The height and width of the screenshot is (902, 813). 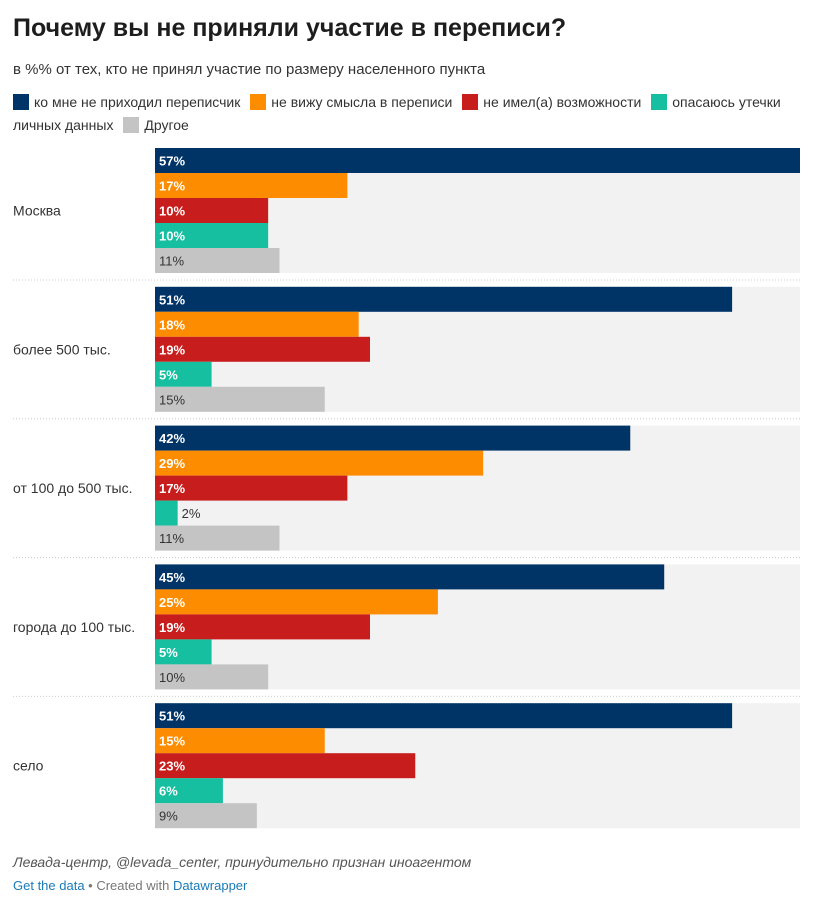 What do you see at coordinates (74, 627) in the screenshot?
I see `category-label: города до 100 тыс.` at bounding box center [74, 627].